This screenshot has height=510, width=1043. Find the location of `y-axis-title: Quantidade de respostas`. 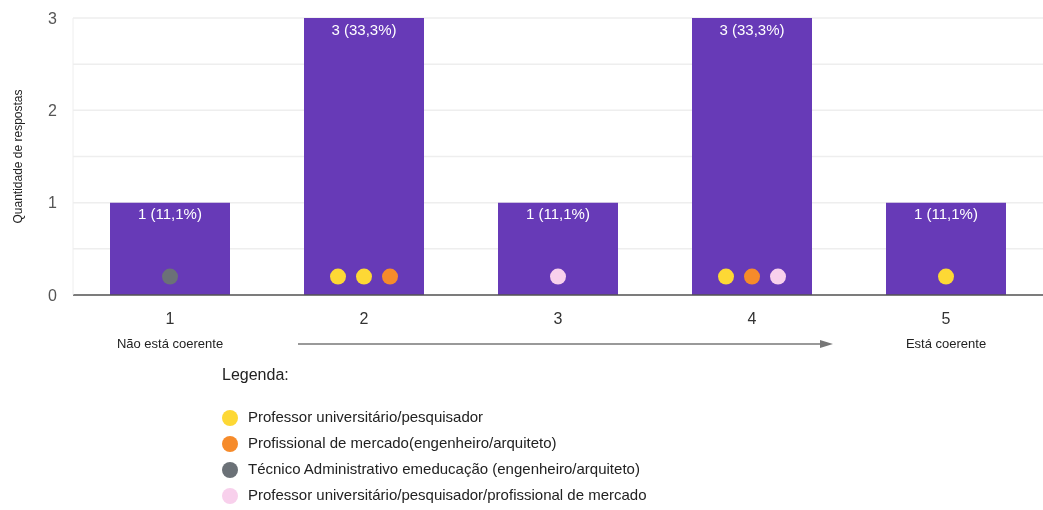

y-axis-title: Quantidade de respostas is located at coordinates (18, 156).